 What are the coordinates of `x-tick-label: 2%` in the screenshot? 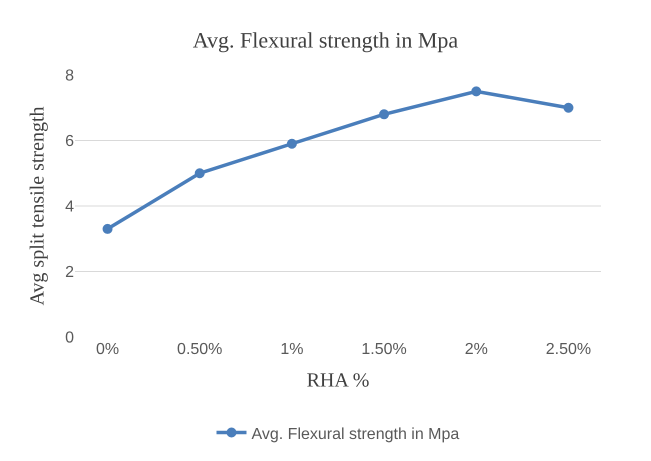 It's located at (476, 349).